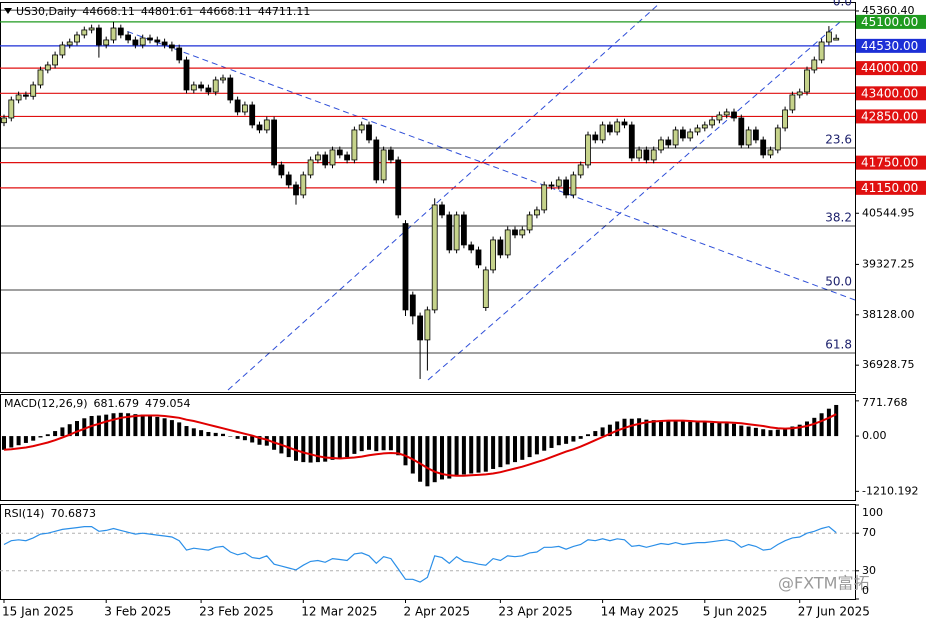  What do you see at coordinates (535, 612) in the screenshot?
I see `x-tick-label: 23 Apr 2025` at bounding box center [535, 612].